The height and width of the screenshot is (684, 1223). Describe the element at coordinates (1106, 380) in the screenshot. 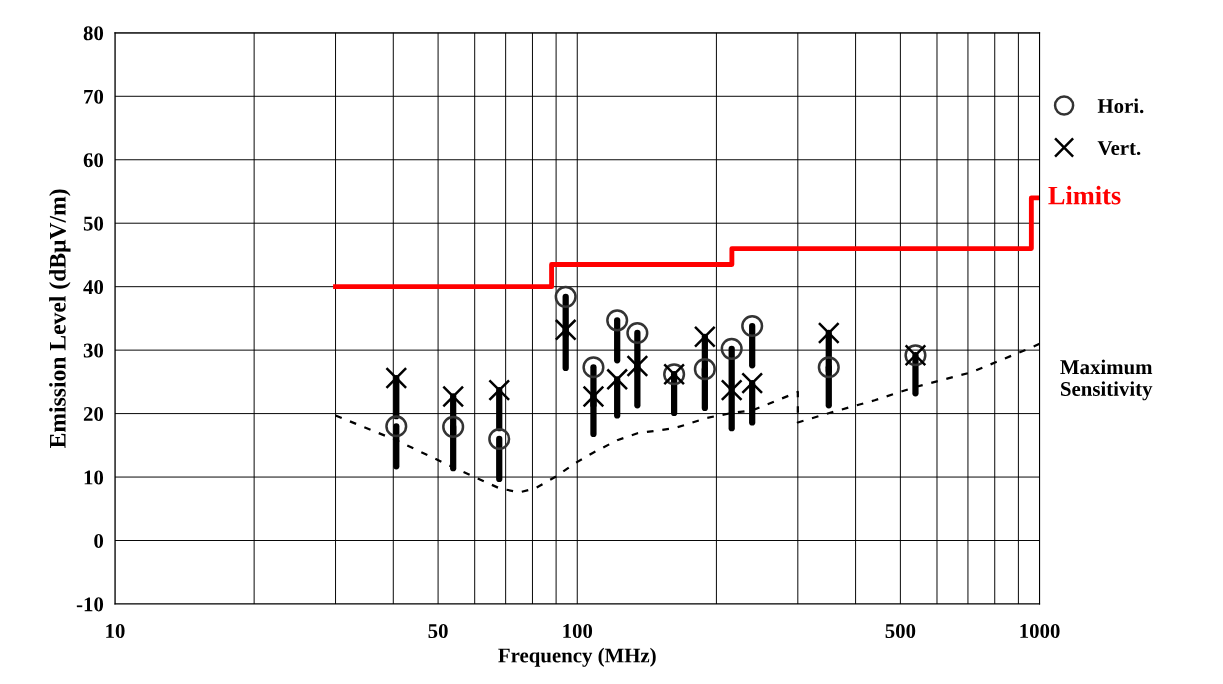

I see `series-label: Maximum Sensitivity` at that location.